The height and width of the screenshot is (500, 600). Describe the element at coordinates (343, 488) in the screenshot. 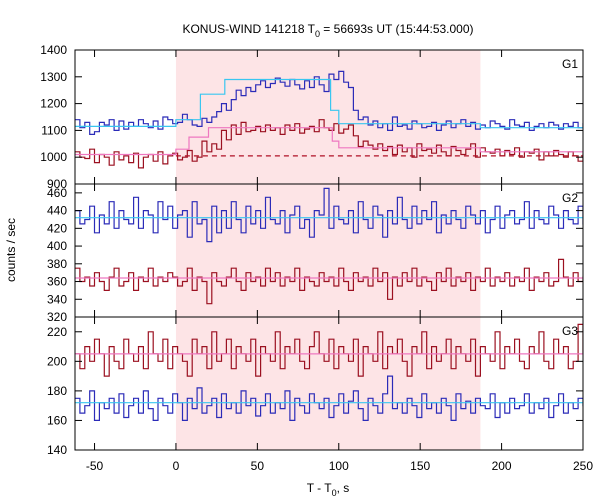

I see `x-axis-title-suffix: , s` at that location.